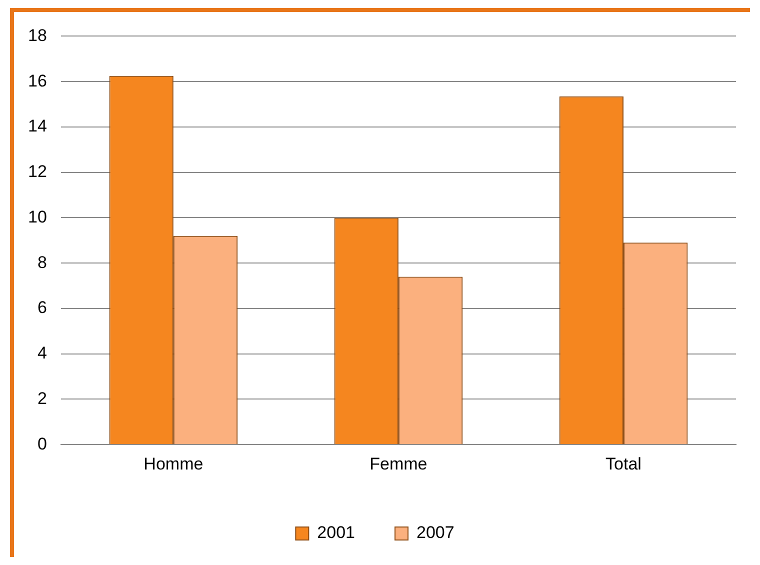  What do you see at coordinates (37, 216) in the screenshot?
I see `y-tick-label: 10` at bounding box center [37, 216].